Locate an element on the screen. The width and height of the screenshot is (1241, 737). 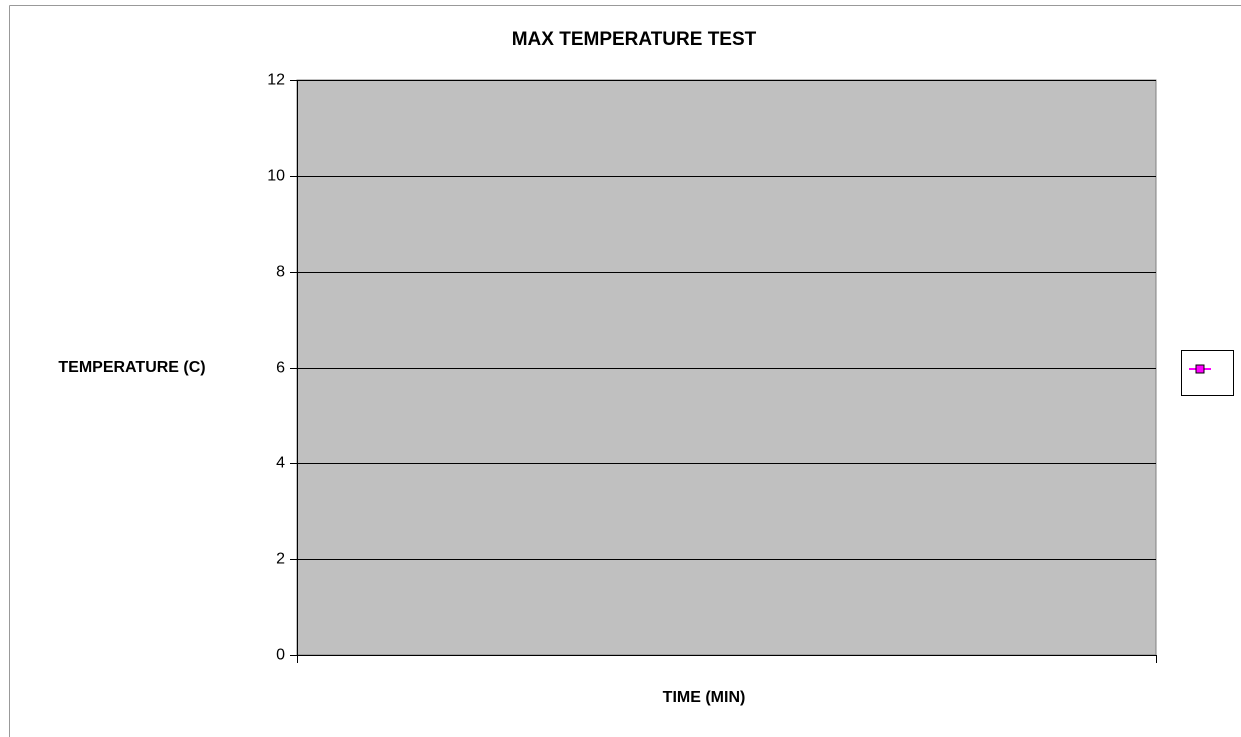
y-tick-label: 6 is located at coordinates (280, 368).